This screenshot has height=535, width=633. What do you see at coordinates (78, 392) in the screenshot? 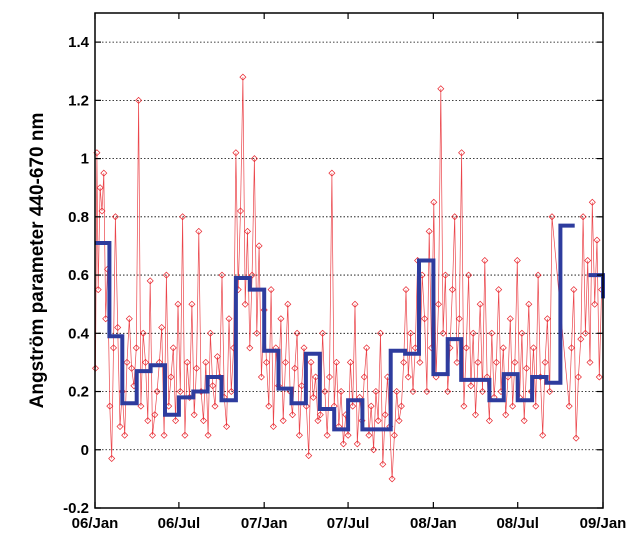
I see `y-tick-label: 0.2` at bounding box center [78, 392].